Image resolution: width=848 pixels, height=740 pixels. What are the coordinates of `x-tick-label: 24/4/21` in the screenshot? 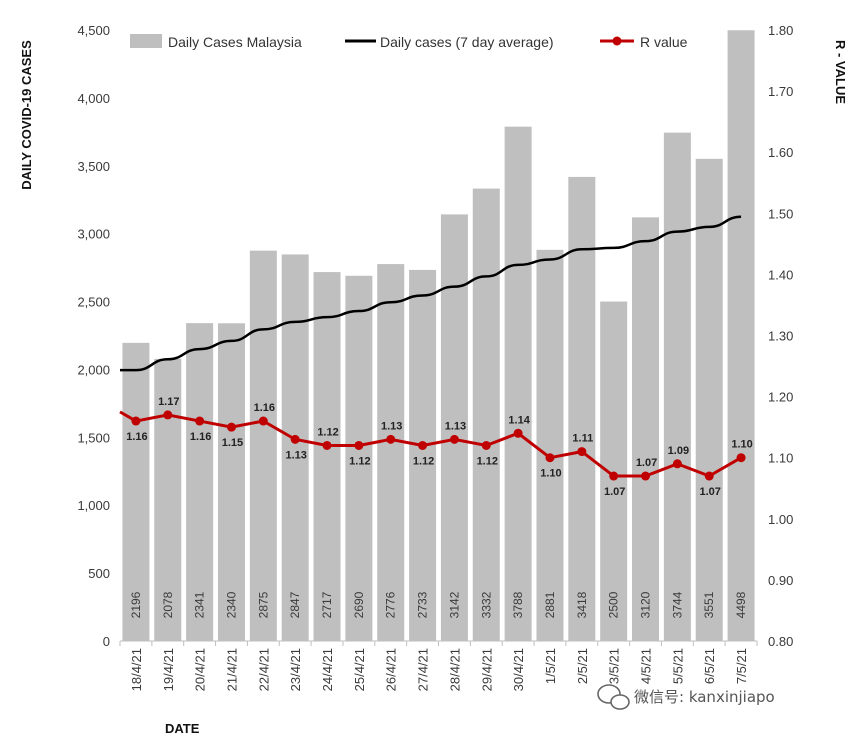 It's located at (327, 669).